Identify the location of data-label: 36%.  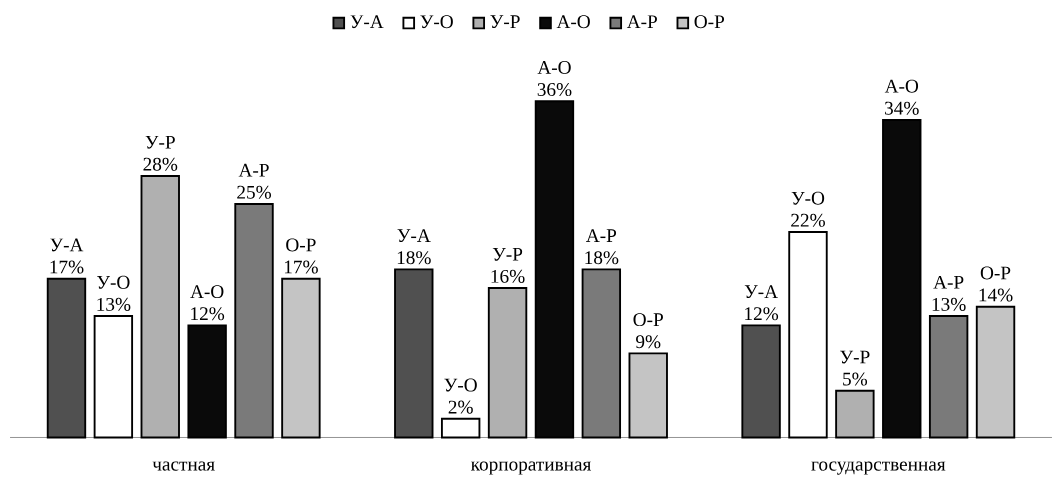
(554, 89).